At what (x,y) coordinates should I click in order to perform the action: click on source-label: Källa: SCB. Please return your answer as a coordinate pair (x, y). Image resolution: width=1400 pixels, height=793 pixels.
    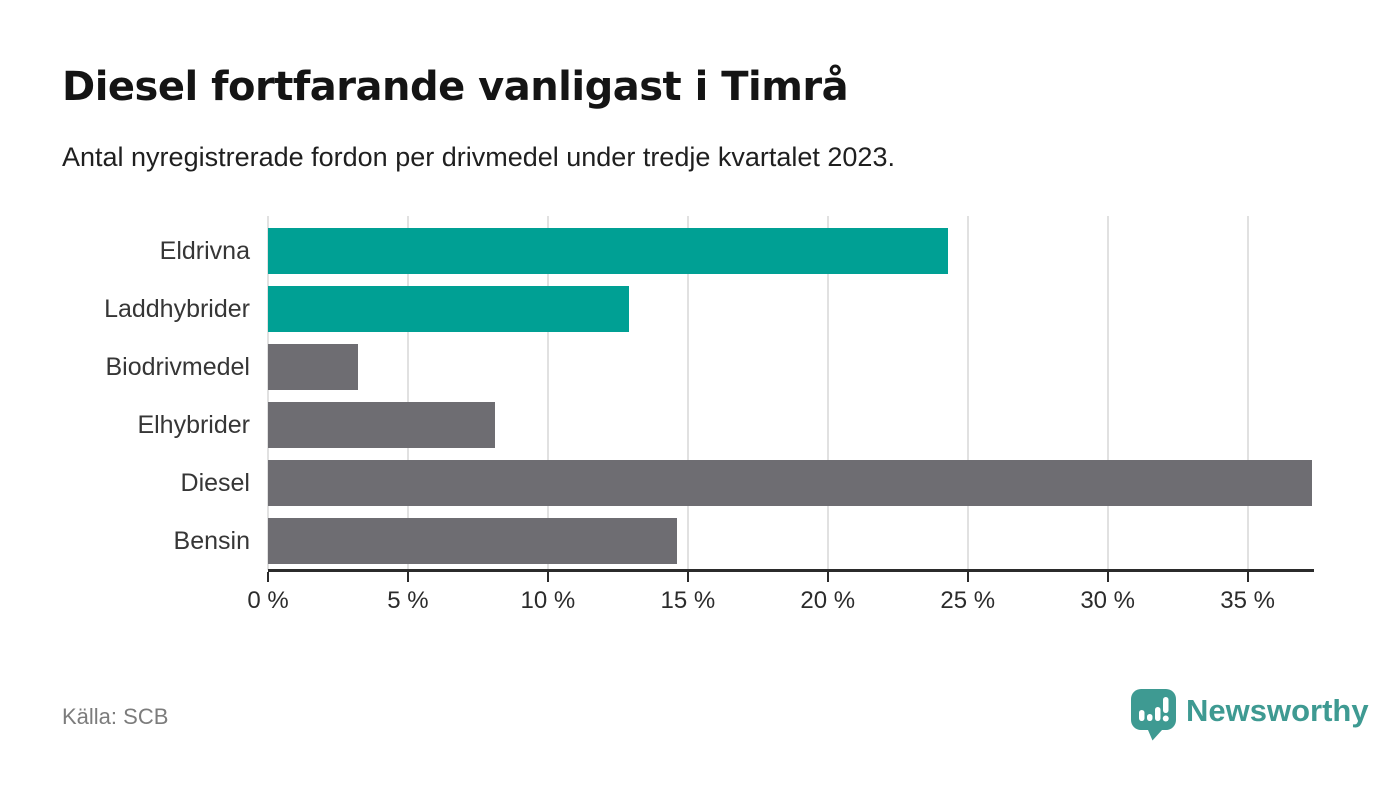
    Looking at the image, I should click on (115, 716).